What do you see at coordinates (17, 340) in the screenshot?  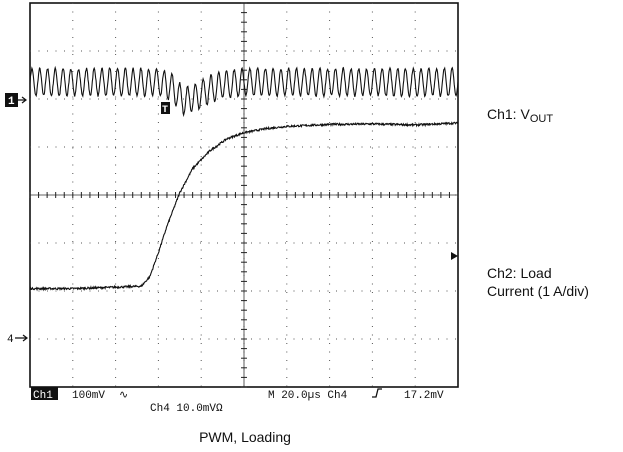 I see `ch4-marker: 4` at bounding box center [17, 340].